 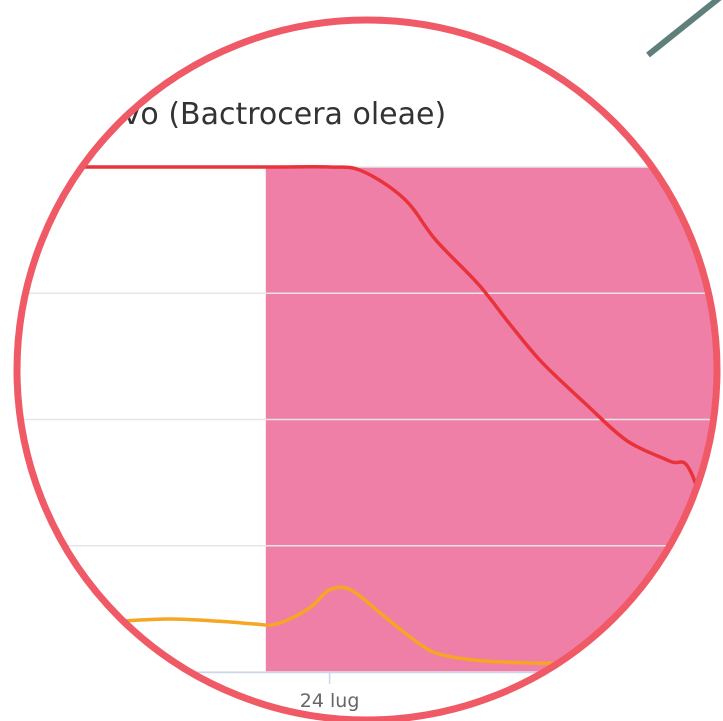 I want to click on x-tick-label-24: 24 lug, so click(x=330, y=701).